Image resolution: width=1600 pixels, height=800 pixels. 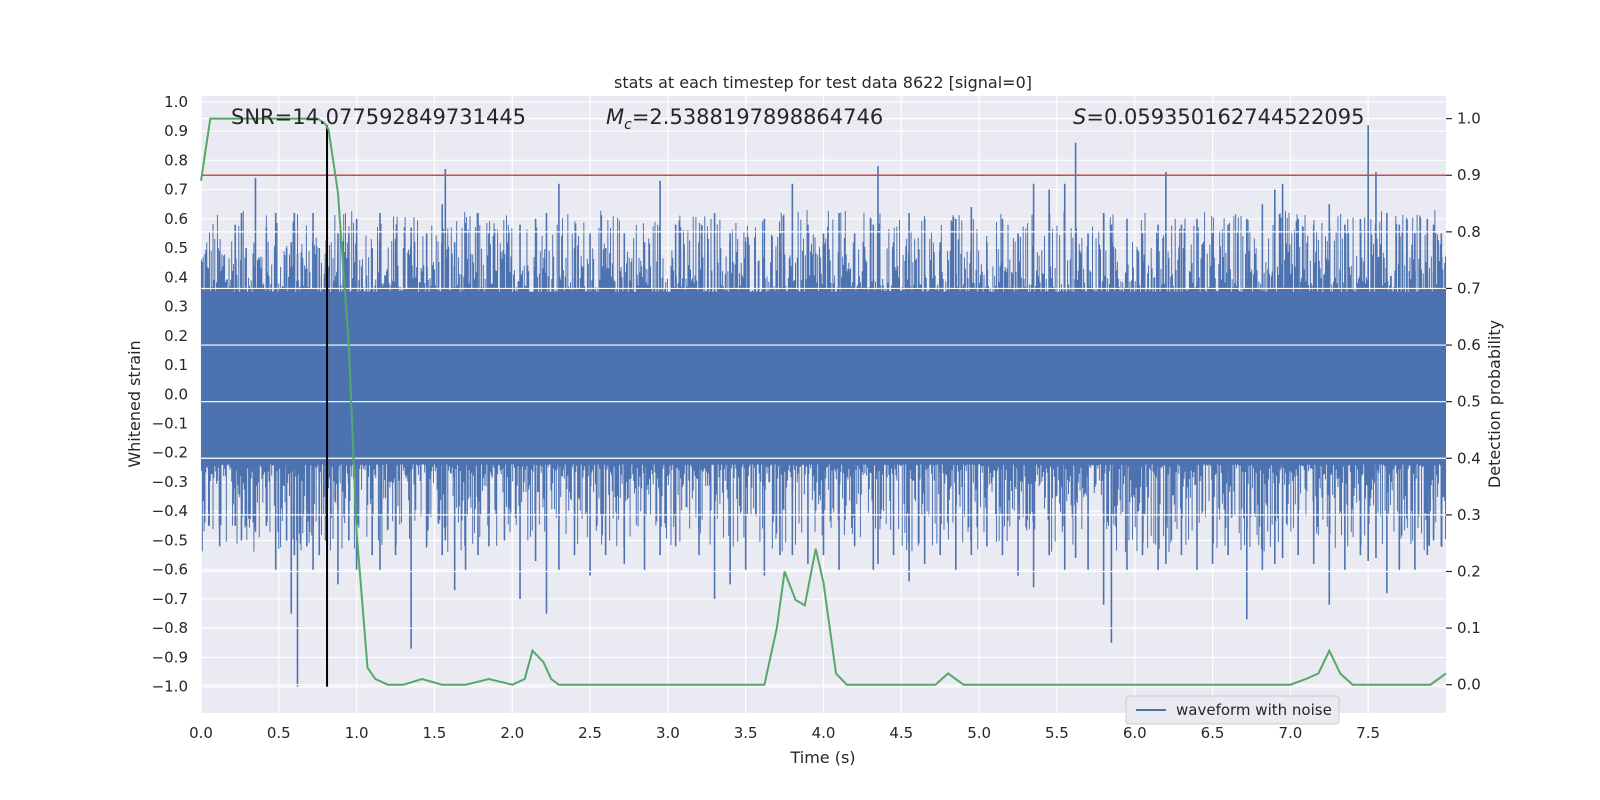 I want to click on chirp-mass-subscript: c, so click(x=628, y=125).